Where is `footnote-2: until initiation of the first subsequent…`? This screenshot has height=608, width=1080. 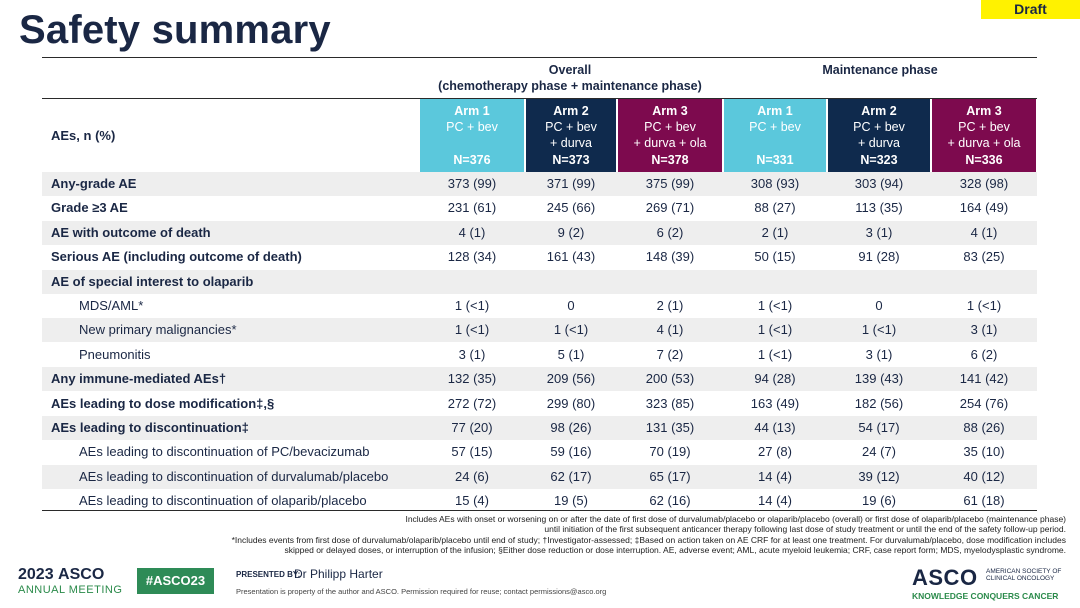
footnote-2: until initiation of the first subsequent… is located at coordinates (805, 529).